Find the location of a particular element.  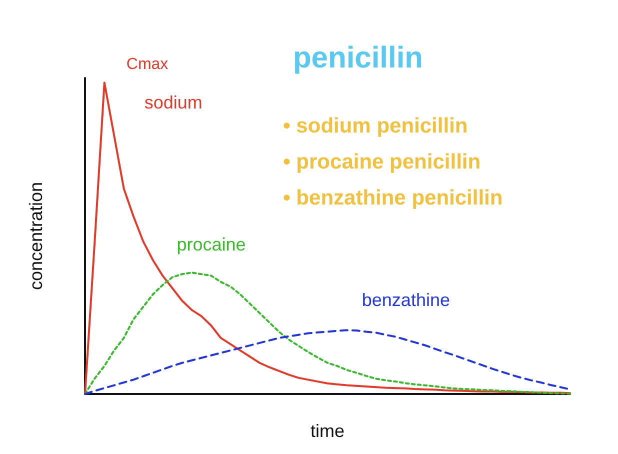

chart-title: penicillin is located at coordinates (358, 58).